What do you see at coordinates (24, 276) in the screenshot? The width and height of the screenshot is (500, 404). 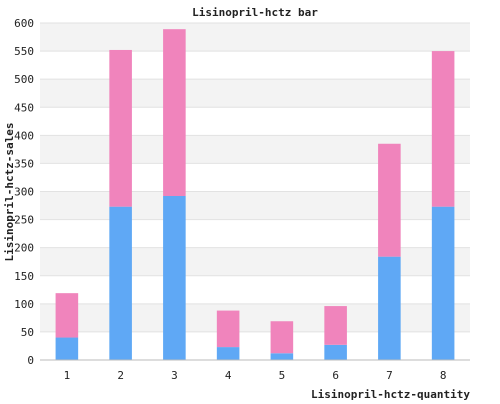 I see `y-tick-label: 150` at bounding box center [24, 276].